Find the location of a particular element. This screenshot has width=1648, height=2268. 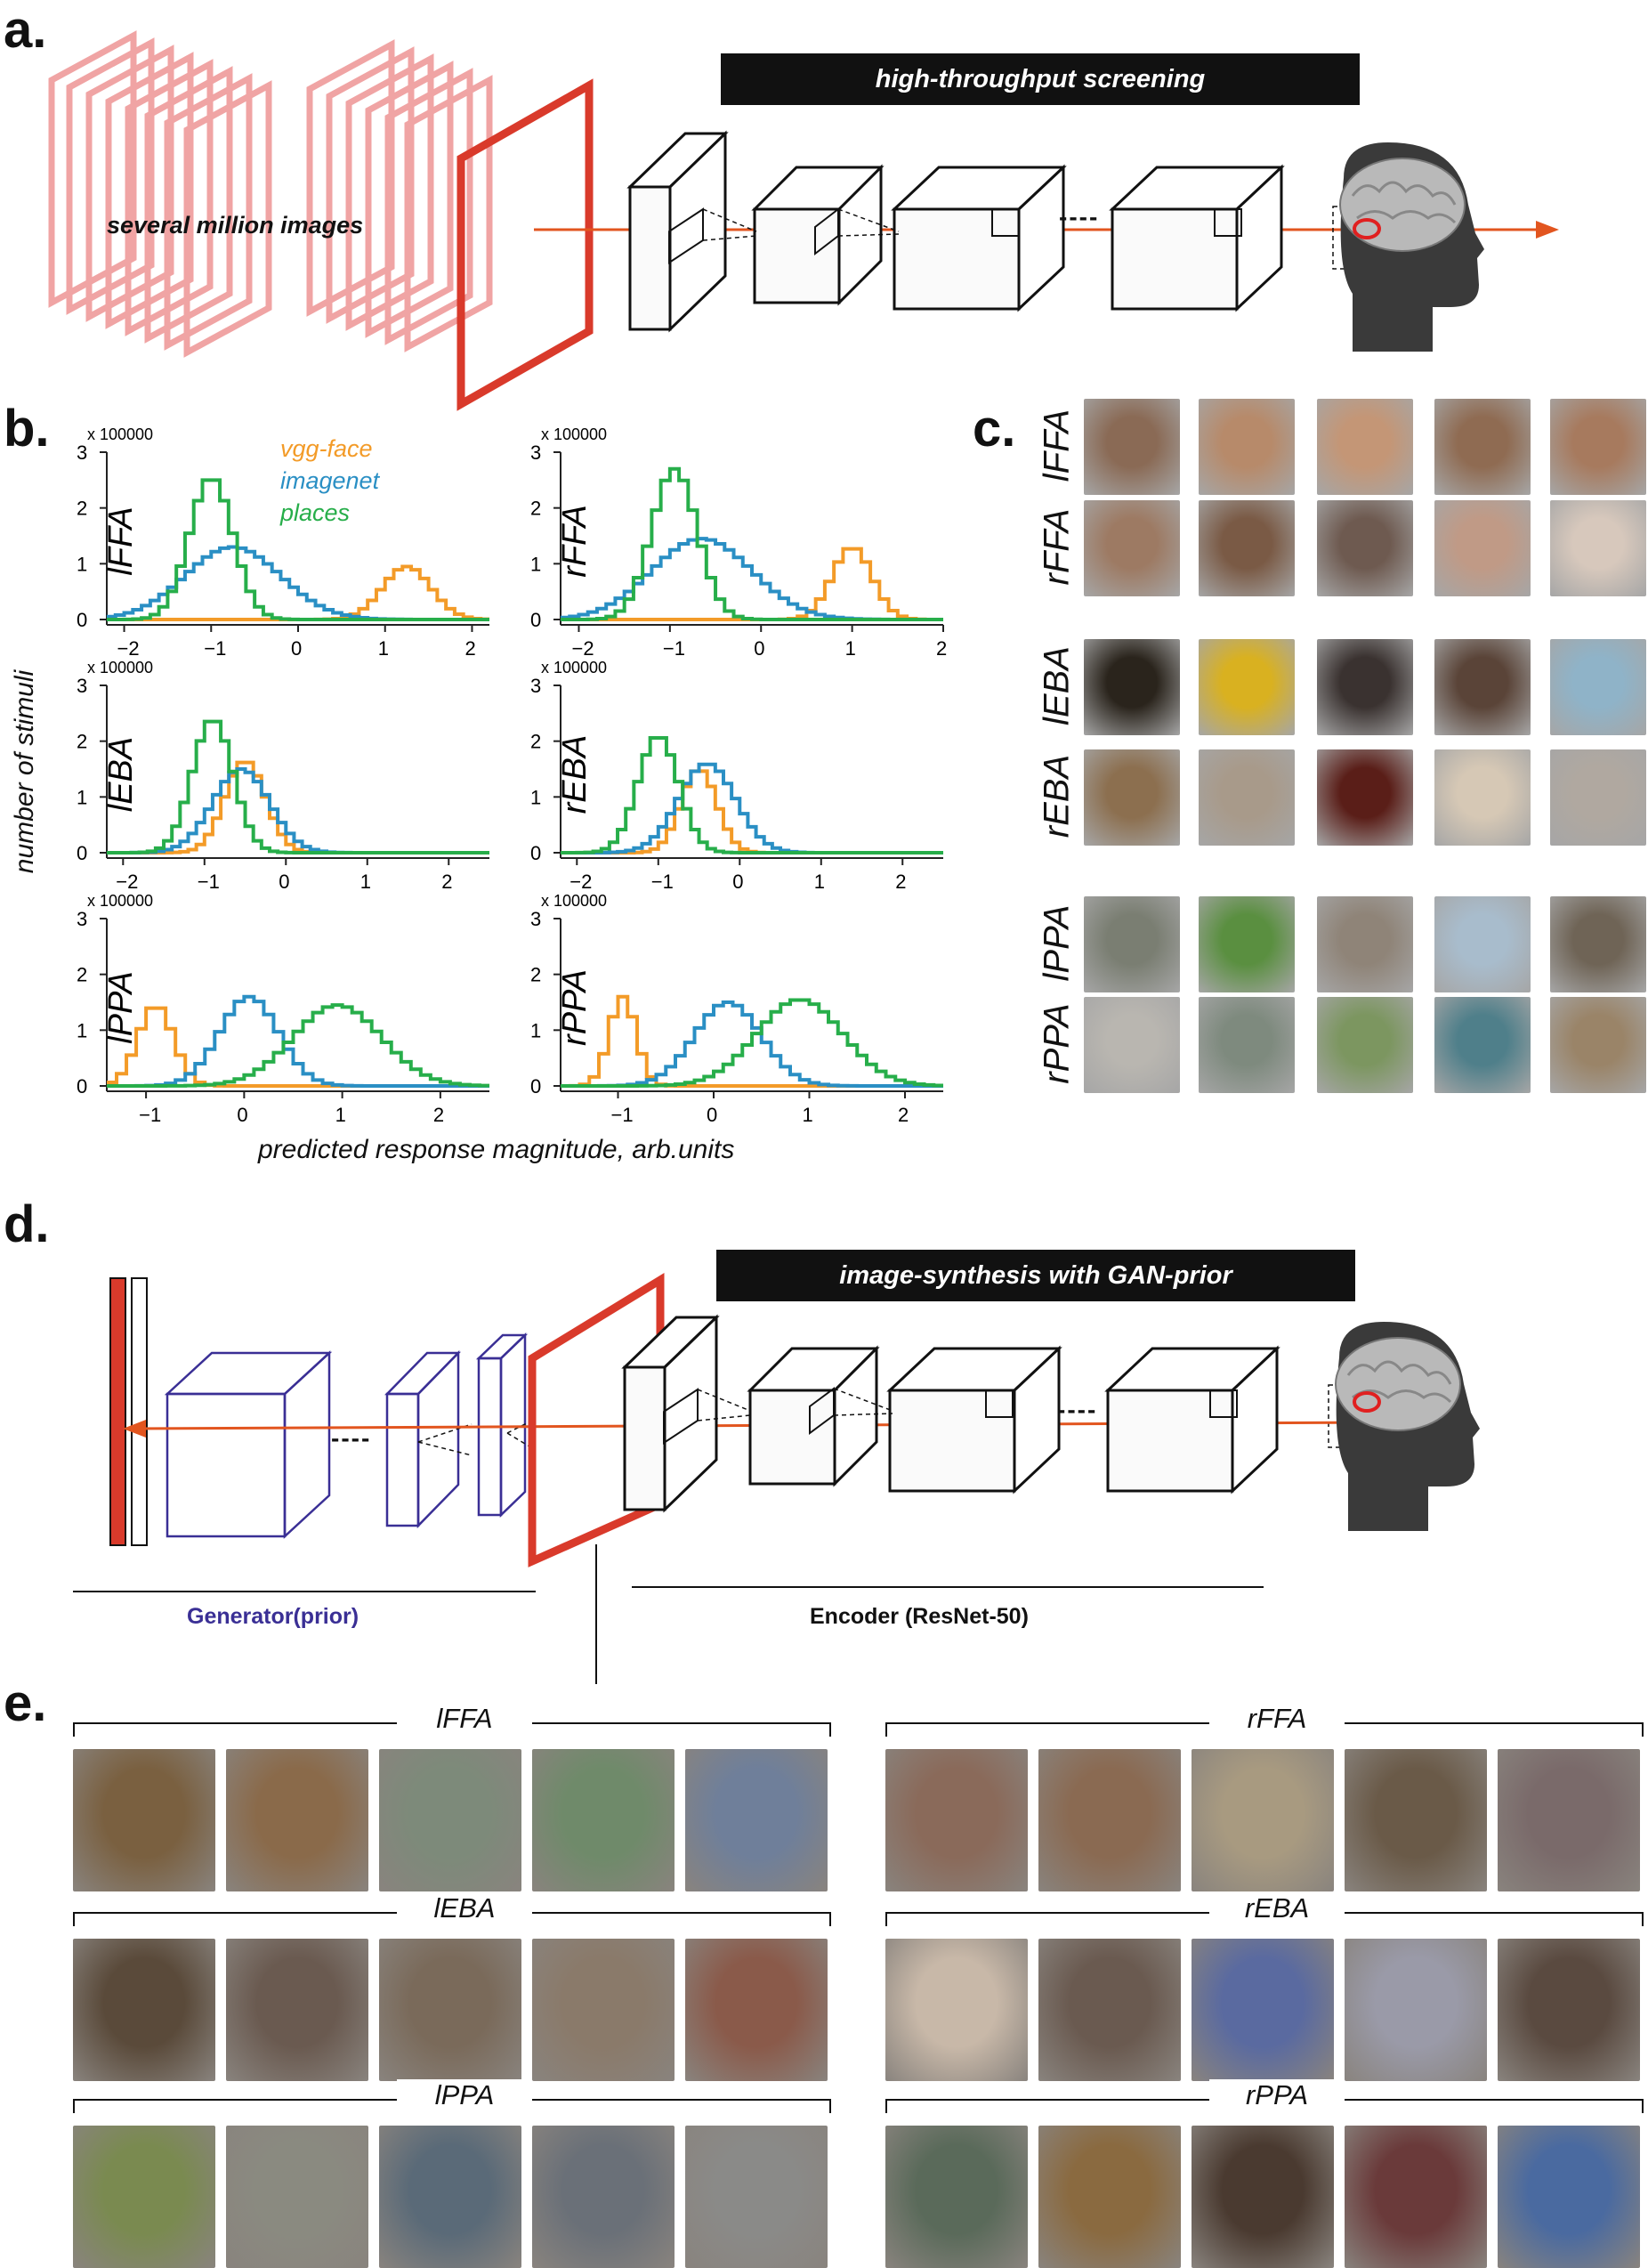

panel-b-label: b. is located at coordinates (27, 429).